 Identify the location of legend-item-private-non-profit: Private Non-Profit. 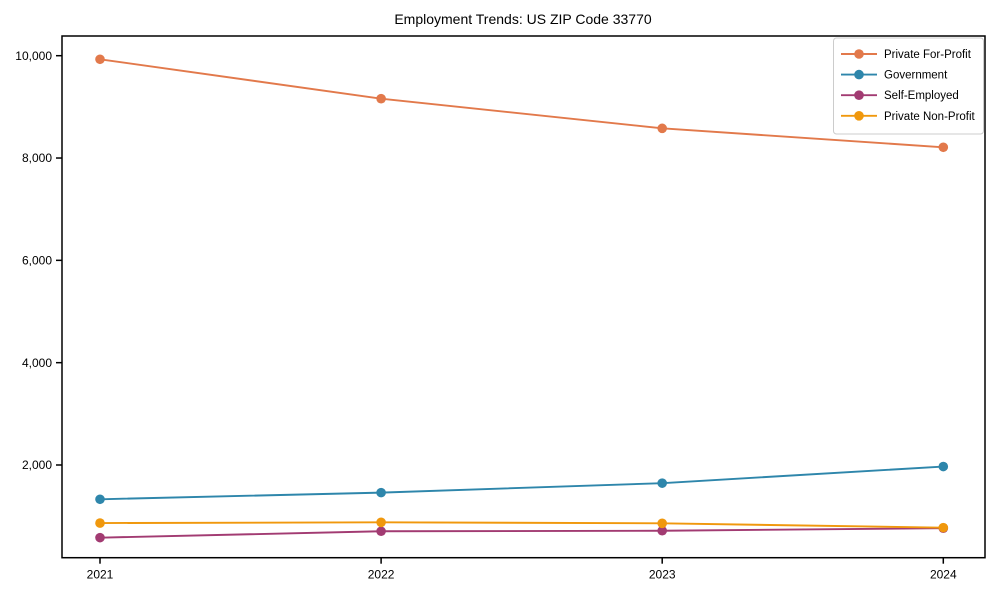
(908, 117).